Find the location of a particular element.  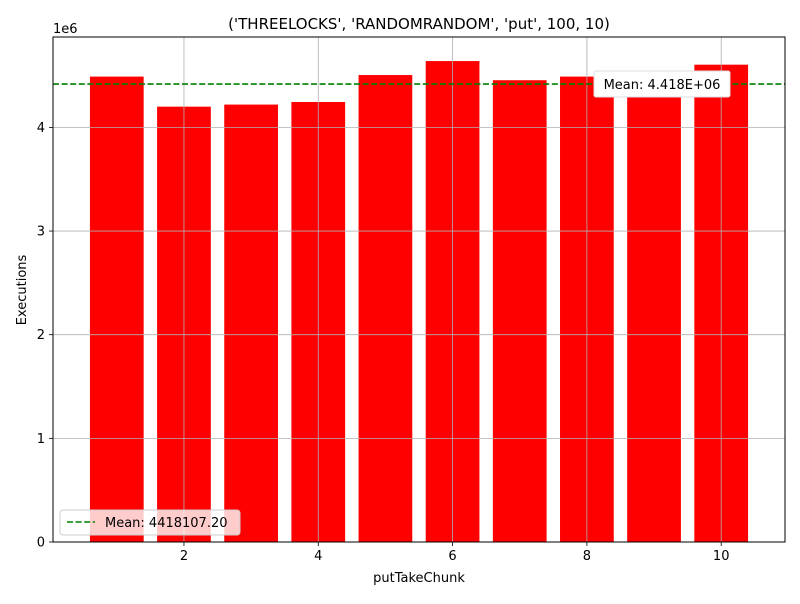

mean-annotation-text: Mean: 4.418E+06 is located at coordinates (662, 85).